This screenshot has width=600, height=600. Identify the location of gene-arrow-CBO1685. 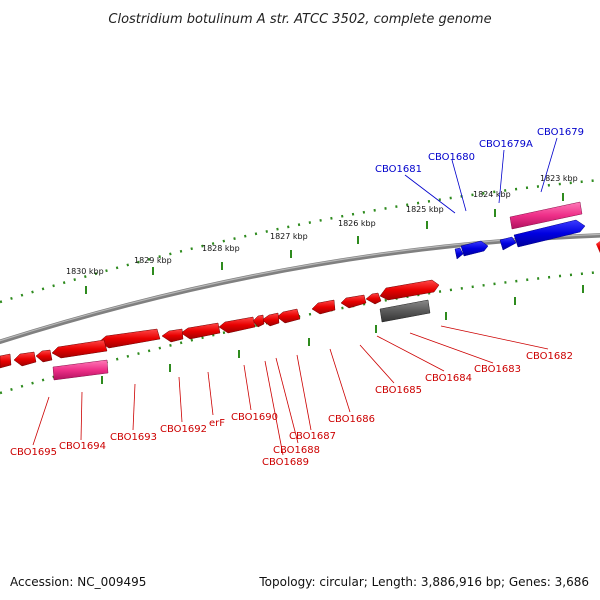
(323, 307).